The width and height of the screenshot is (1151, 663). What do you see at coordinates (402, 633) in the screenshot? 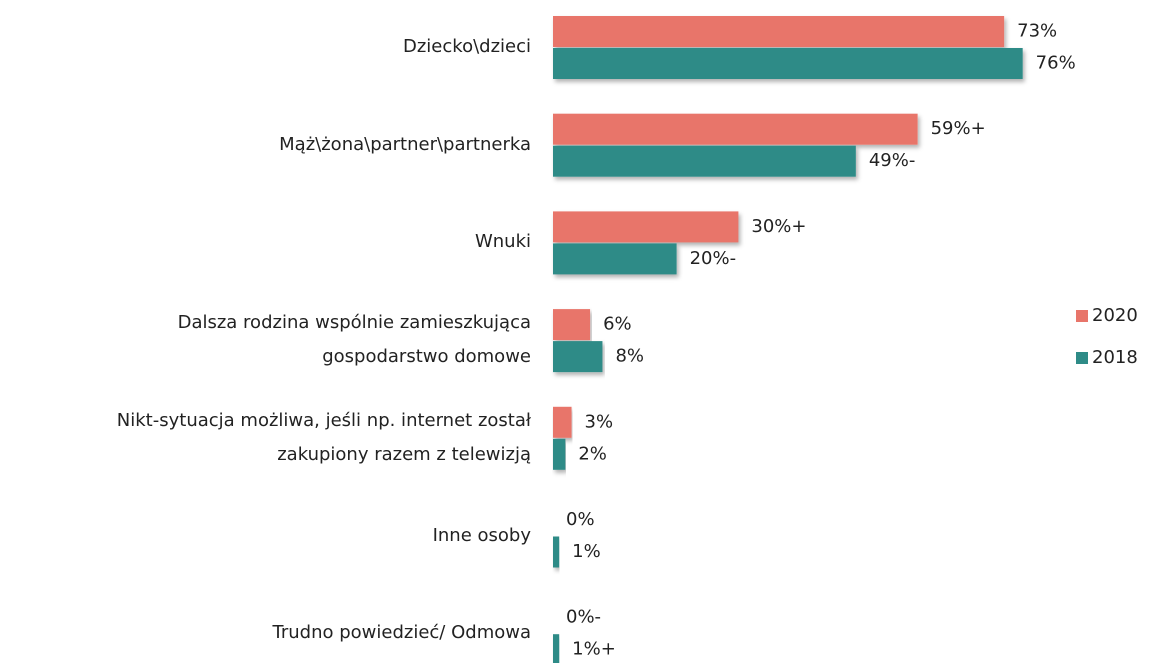
I see `category-label: Trudno powiedzieć/ Odmowa` at bounding box center [402, 633].